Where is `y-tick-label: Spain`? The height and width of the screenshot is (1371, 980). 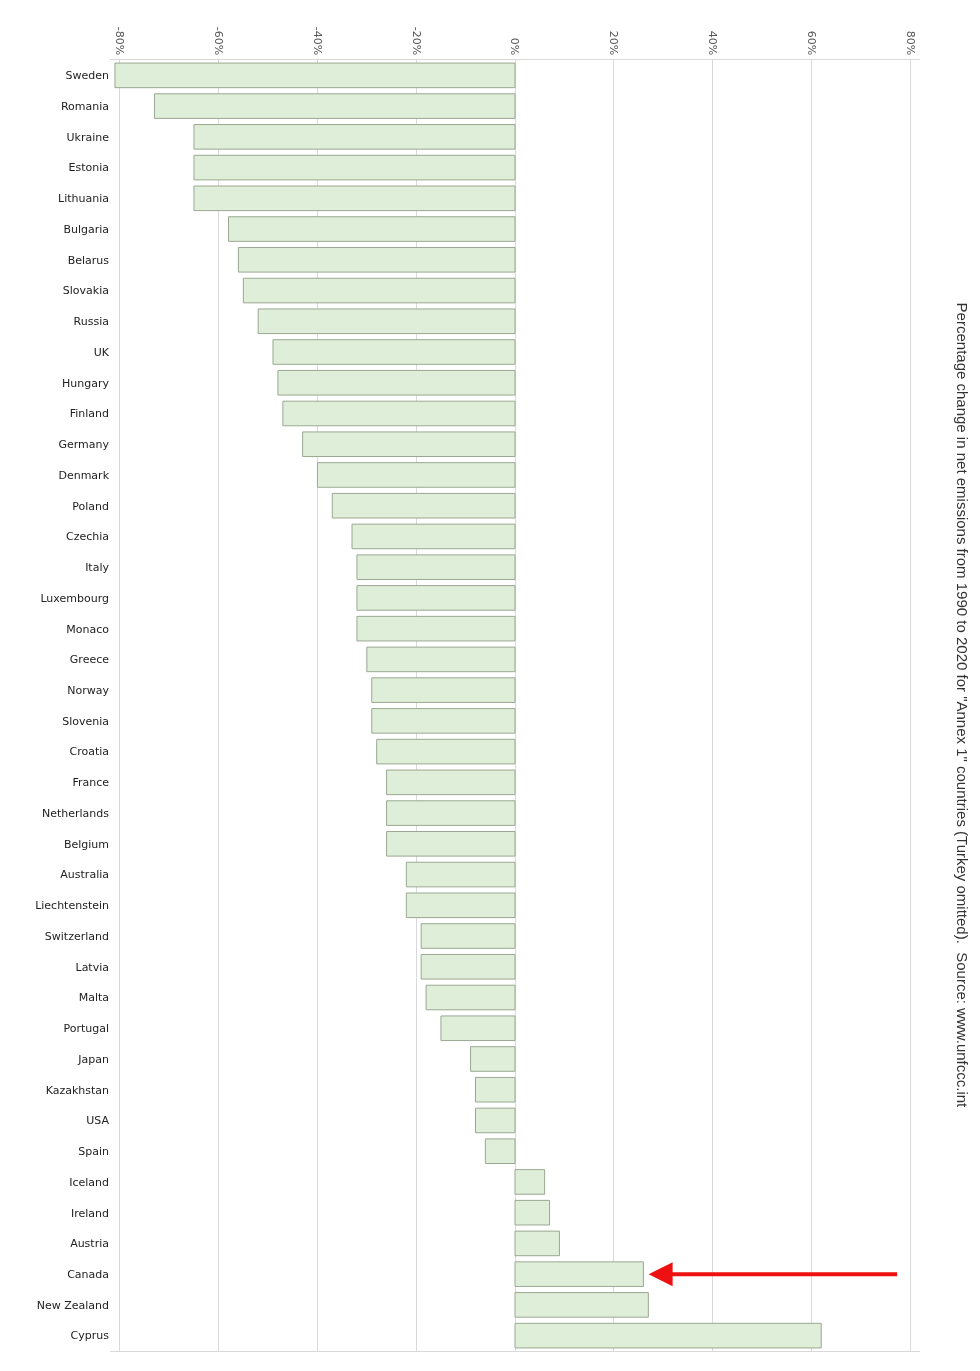
y-tick-label: Spain is located at coordinates (94, 1152).